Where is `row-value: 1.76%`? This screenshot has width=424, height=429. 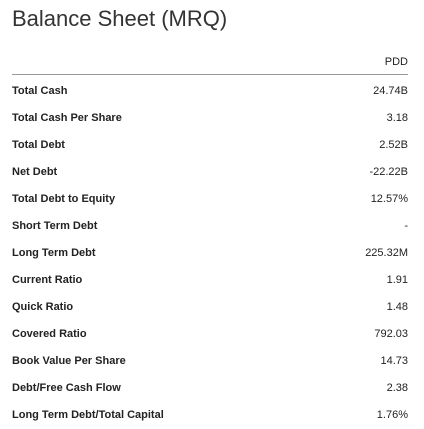
row-value: 1.76% is located at coordinates (392, 414).